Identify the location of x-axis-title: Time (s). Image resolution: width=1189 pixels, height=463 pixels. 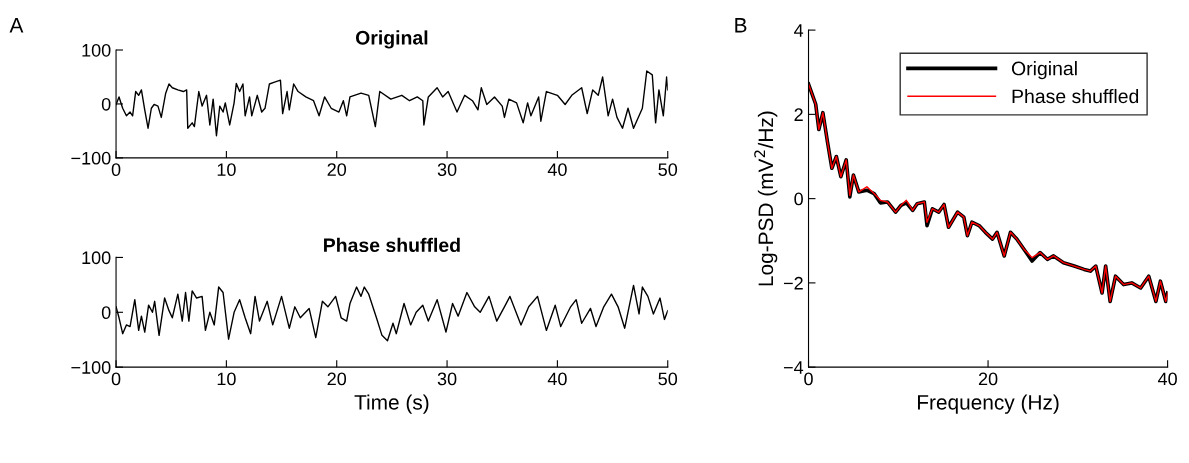
(391, 404).